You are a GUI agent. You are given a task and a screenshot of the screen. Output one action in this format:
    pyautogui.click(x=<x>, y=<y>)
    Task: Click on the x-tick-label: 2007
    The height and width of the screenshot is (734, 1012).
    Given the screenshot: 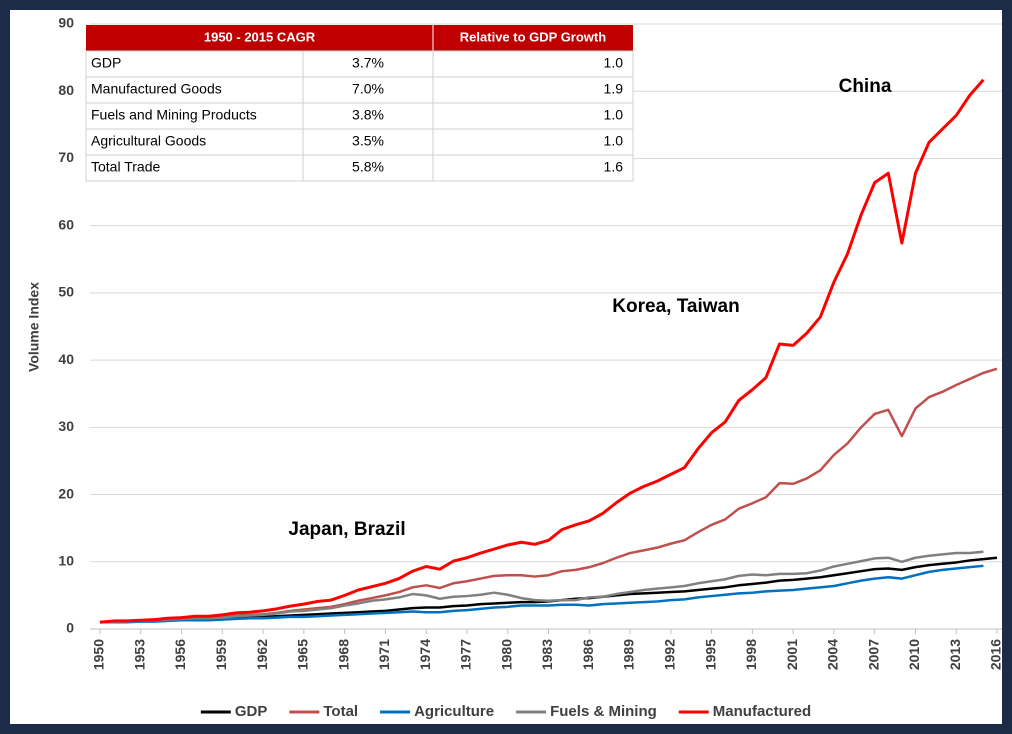 What is the action you would take?
    pyautogui.click(x=873, y=654)
    